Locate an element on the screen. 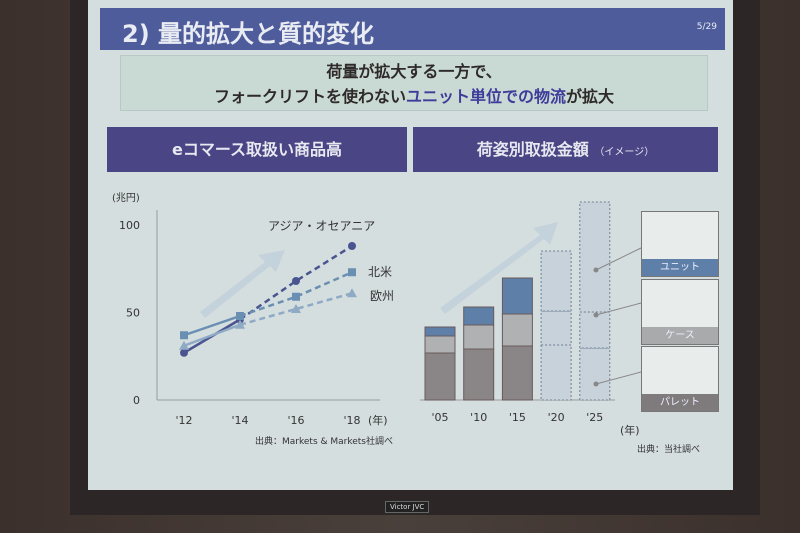 The height and width of the screenshot is (533, 800). bar-x-tick-label: '15 is located at coordinates (517, 417).